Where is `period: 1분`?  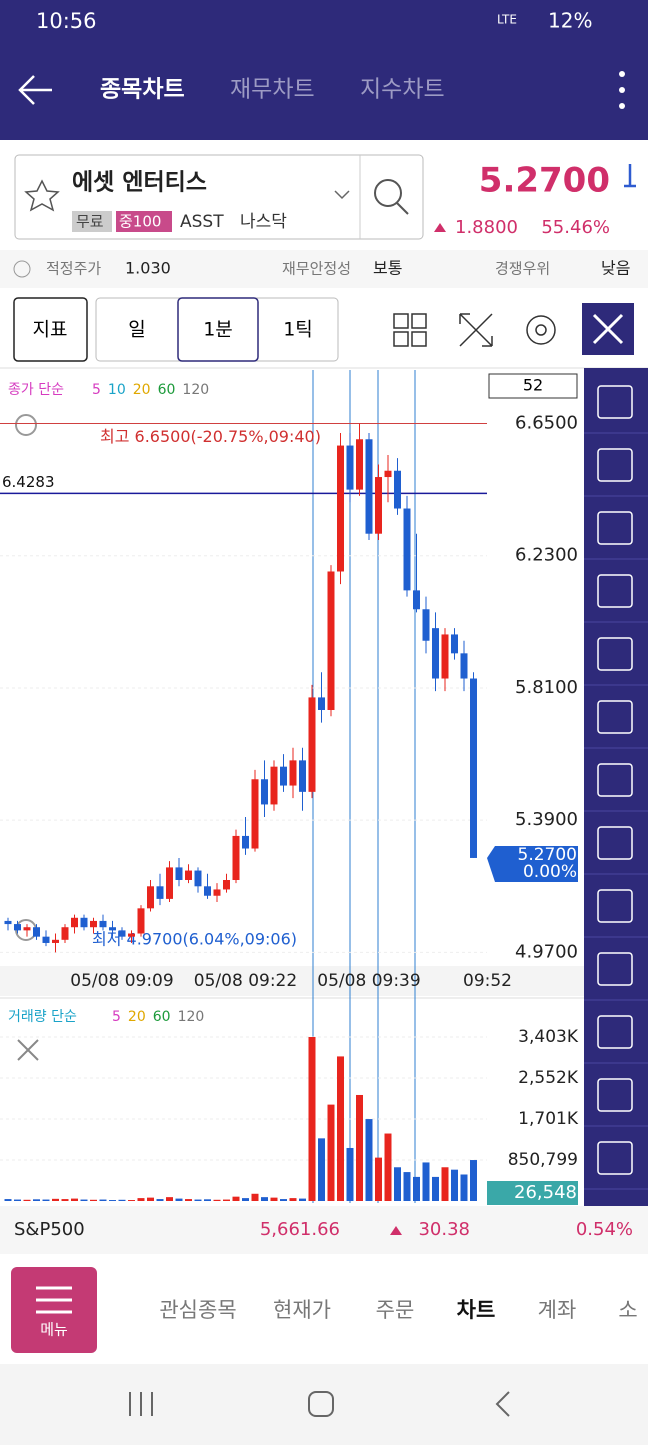
period: 1분 is located at coordinates (218, 330).